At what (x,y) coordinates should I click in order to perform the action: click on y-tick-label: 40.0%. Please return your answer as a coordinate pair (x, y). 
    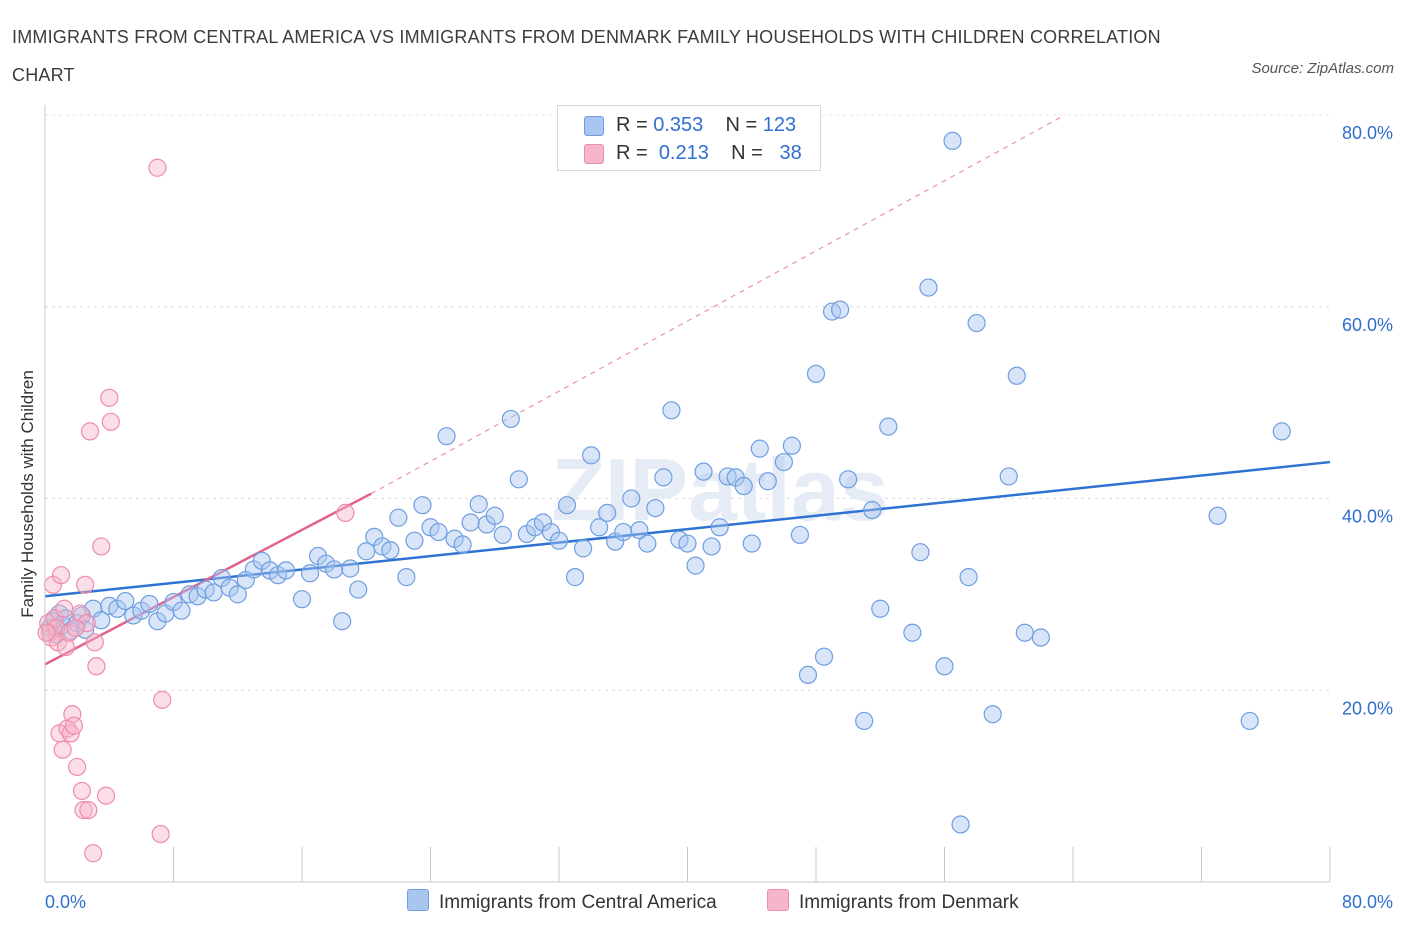
    Looking at the image, I should click on (1367, 517).